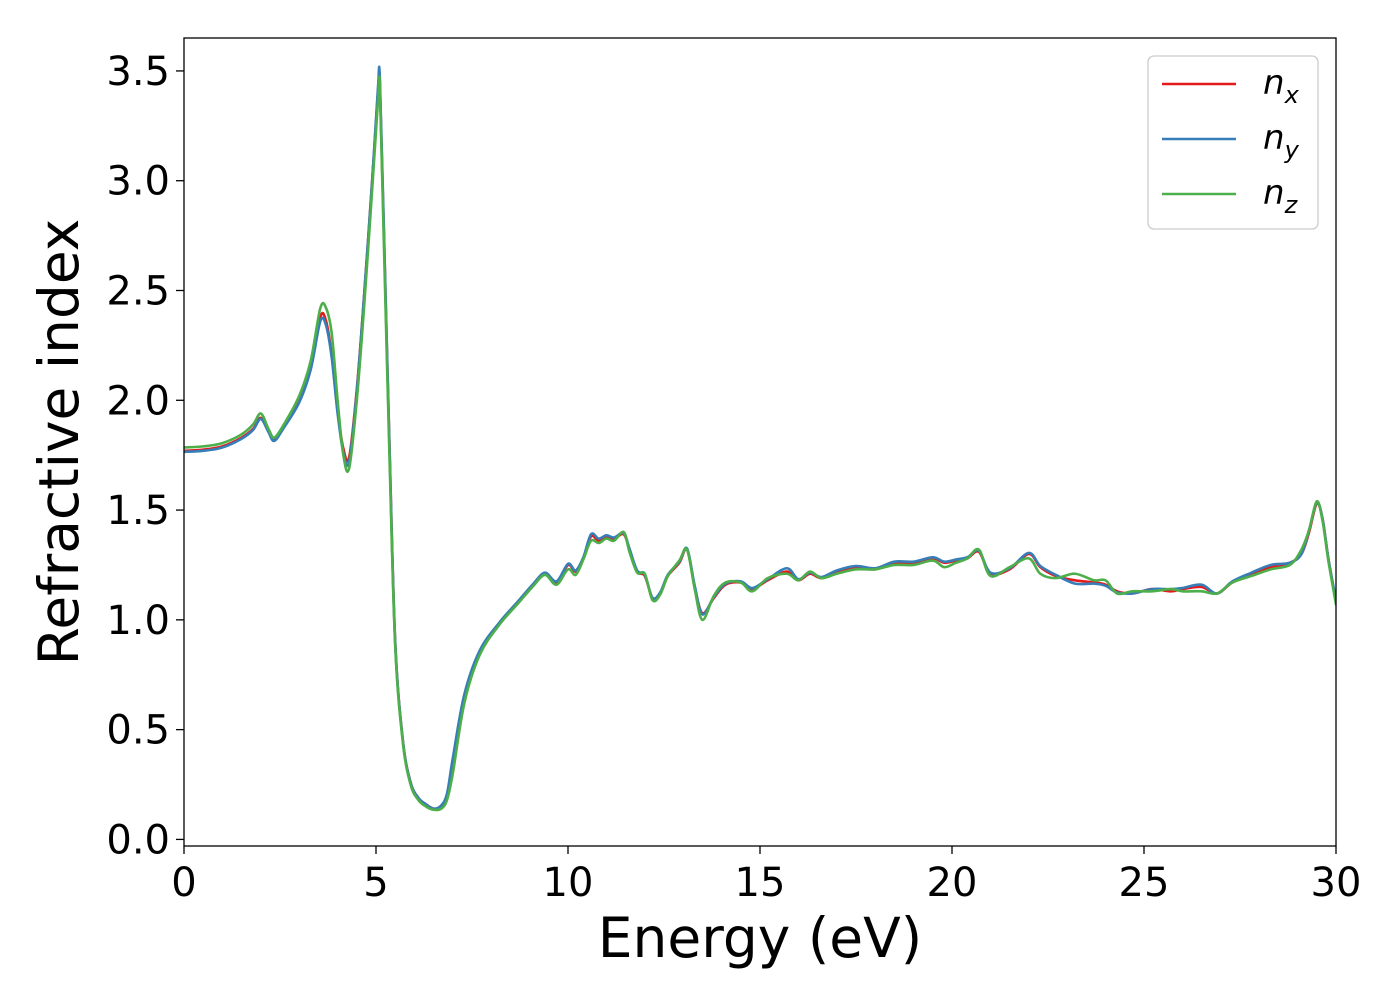  I want to click on y-axis-ticks: 0.0 0.5 1.0 1.5 2.0 2.5 3.0 3.5, so click(145, 456).